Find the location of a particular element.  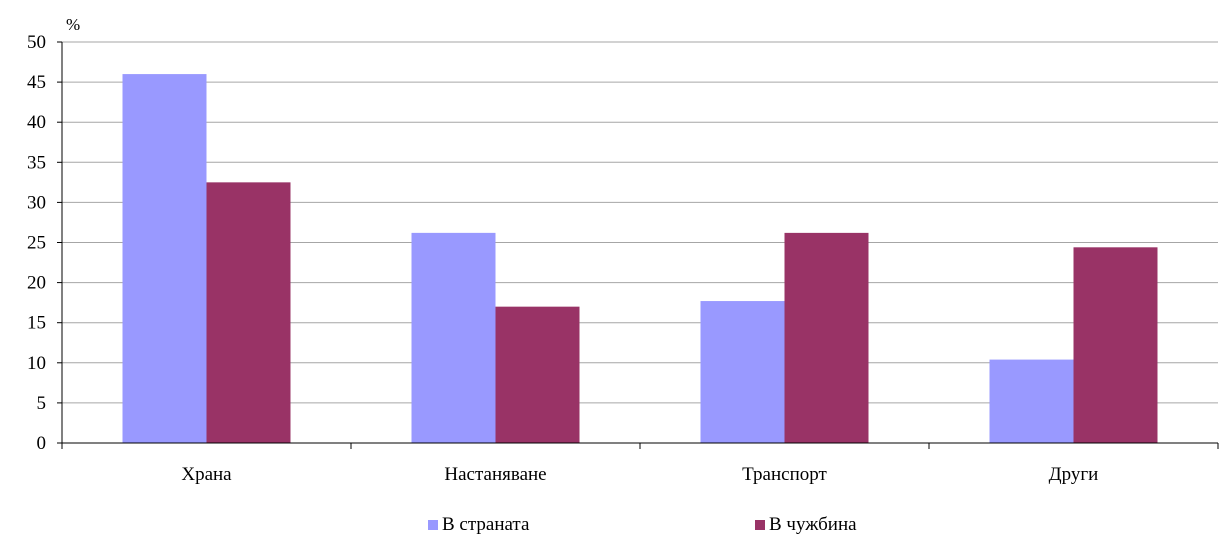

y-tick-label: 40 is located at coordinates (36, 122).